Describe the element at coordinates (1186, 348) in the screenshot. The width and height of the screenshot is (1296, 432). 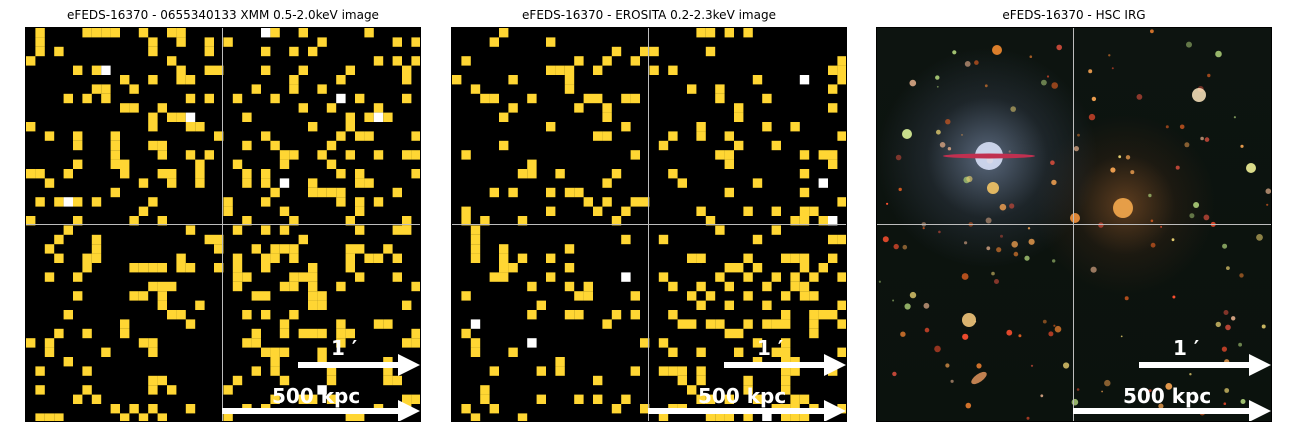
I see `arcmin-scale-label: 1 ′` at that location.